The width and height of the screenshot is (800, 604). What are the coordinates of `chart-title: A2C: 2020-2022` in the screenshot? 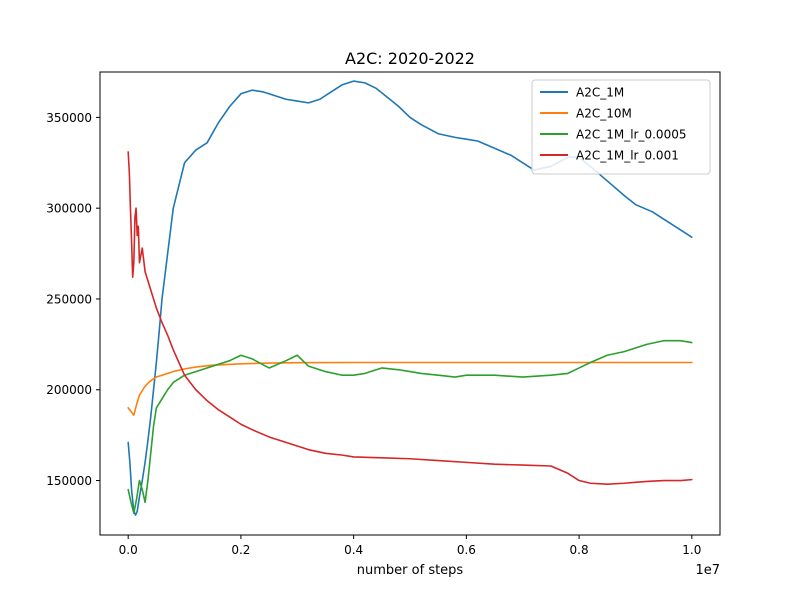 It's located at (410, 58).